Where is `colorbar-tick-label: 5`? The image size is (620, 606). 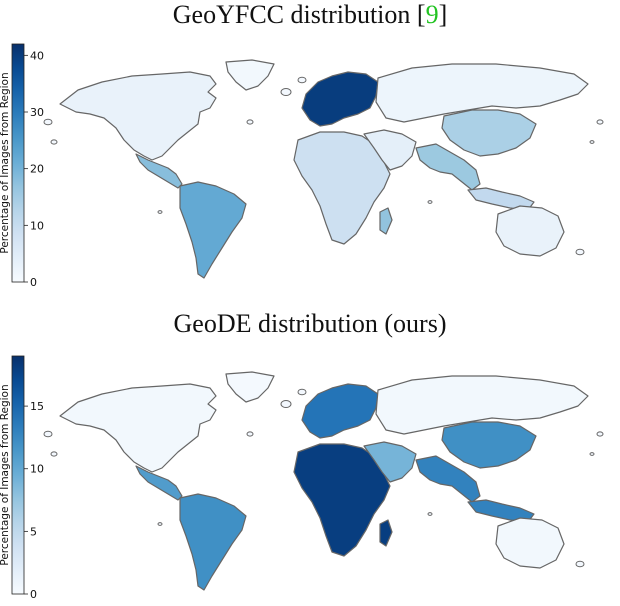
colorbar-tick-label: 5 is located at coordinates (33, 531).